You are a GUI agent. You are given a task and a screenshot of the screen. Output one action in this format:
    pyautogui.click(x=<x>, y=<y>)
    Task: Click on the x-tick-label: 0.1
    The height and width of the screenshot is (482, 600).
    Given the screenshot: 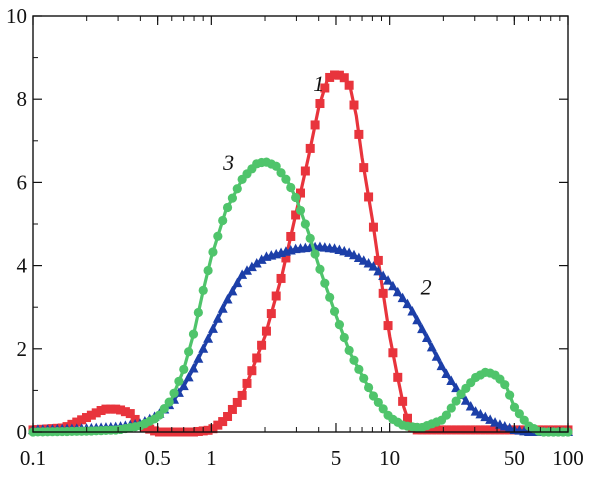 What is the action you would take?
    pyautogui.click(x=33, y=458)
    